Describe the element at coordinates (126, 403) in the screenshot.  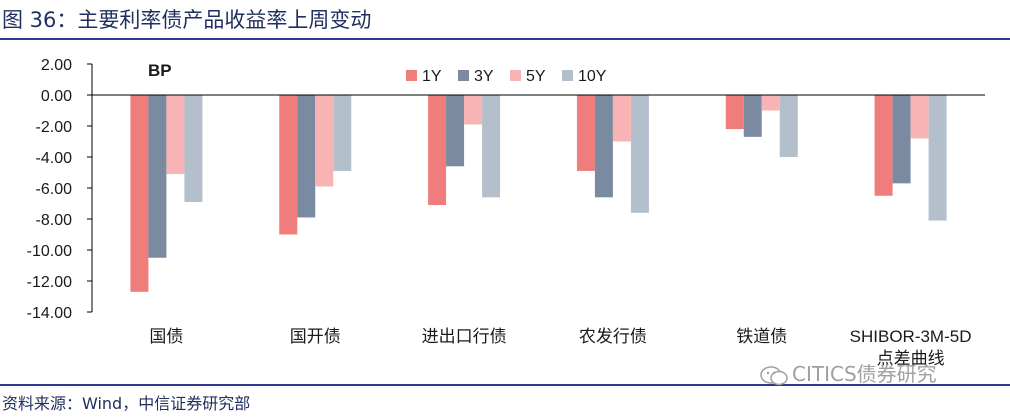
I see `source-note: 资料来源：Wind，中信证券研究部` at that location.